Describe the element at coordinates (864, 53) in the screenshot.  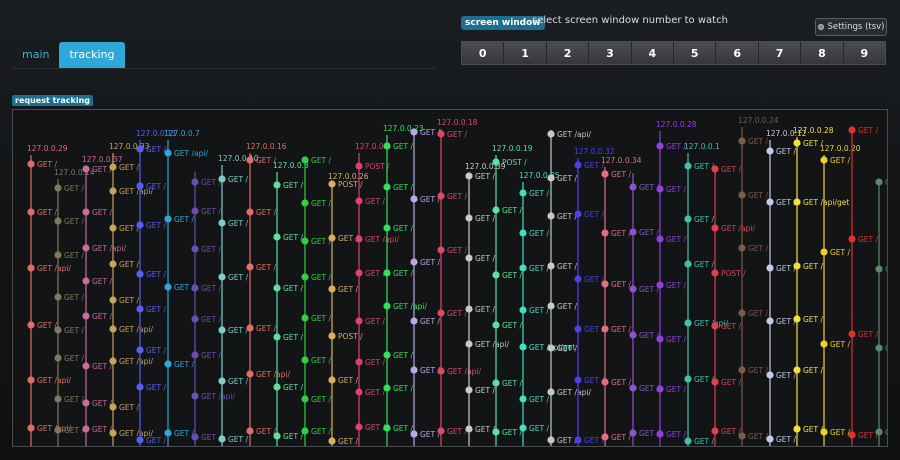
I see `window-button-9: 9` at that location.